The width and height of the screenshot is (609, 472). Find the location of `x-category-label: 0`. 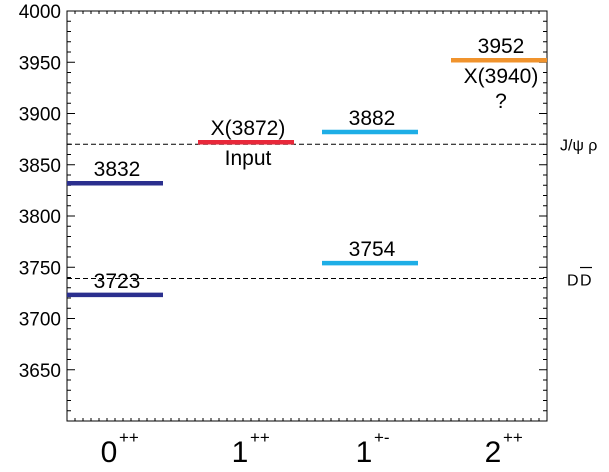

x-category-label: 0 is located at coordinates (109, 452).